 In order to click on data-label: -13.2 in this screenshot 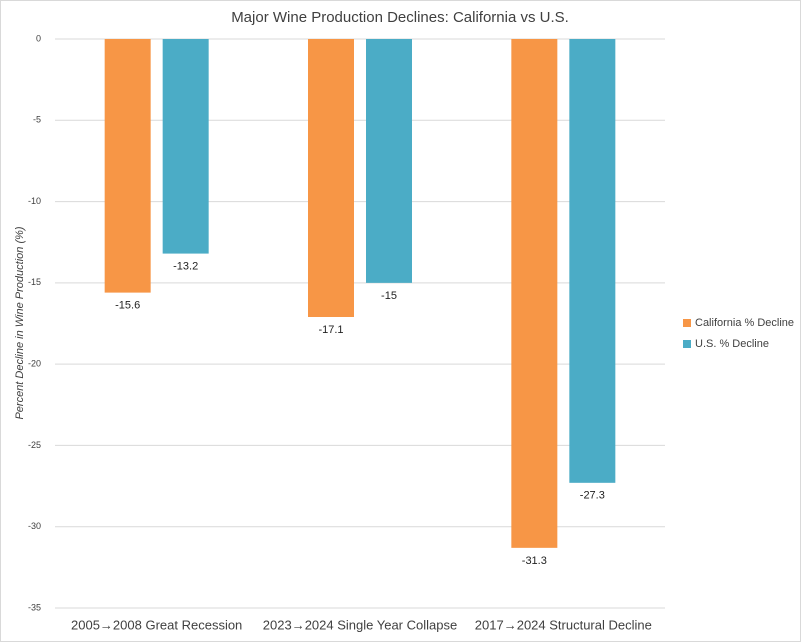, I will do `click(185, 267)`.